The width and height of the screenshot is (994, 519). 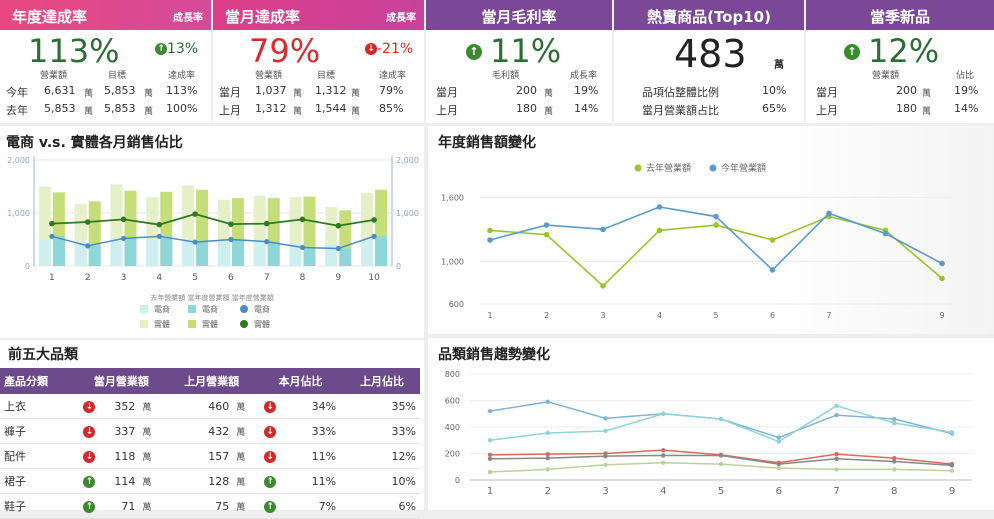 I want to click on col-ratio: 本月佔比, so click(x=300, y=381).